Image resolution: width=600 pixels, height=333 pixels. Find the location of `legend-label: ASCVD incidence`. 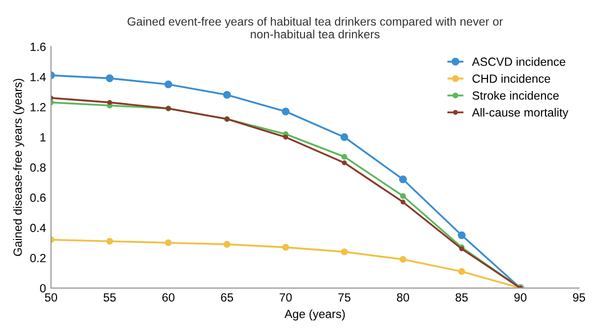

legend-label: ASCVD incidence is located at coordinates (519, 61).